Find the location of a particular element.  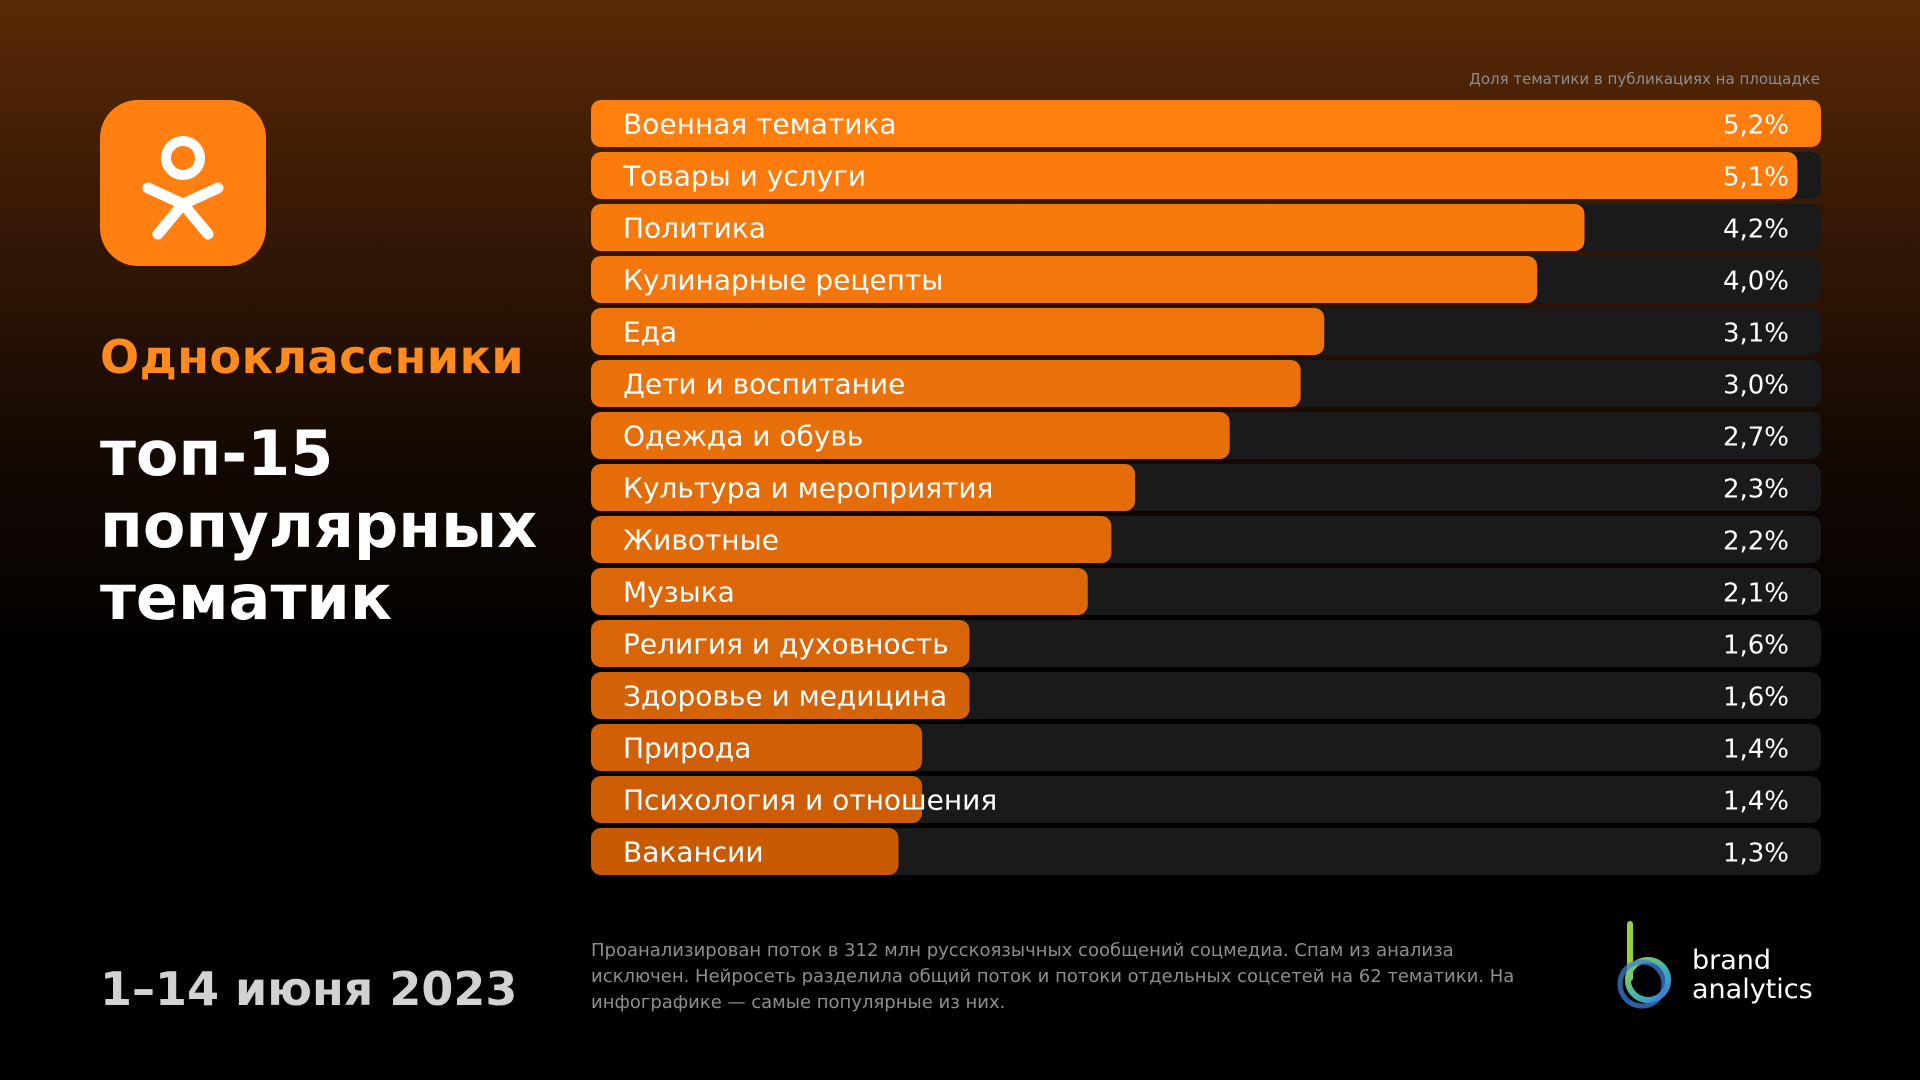

bar-value-label: 4,2% is located at coordinates (1756, 230).